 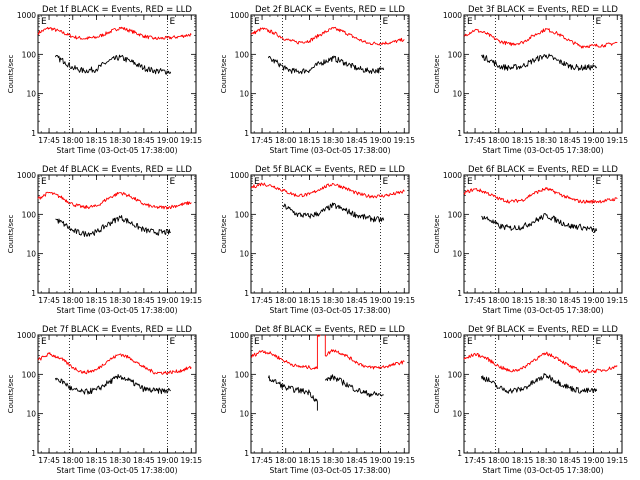 I want to click on panel-title: Det 2f BLACK = Events, RED = LLD, so click(x=330, y=10).